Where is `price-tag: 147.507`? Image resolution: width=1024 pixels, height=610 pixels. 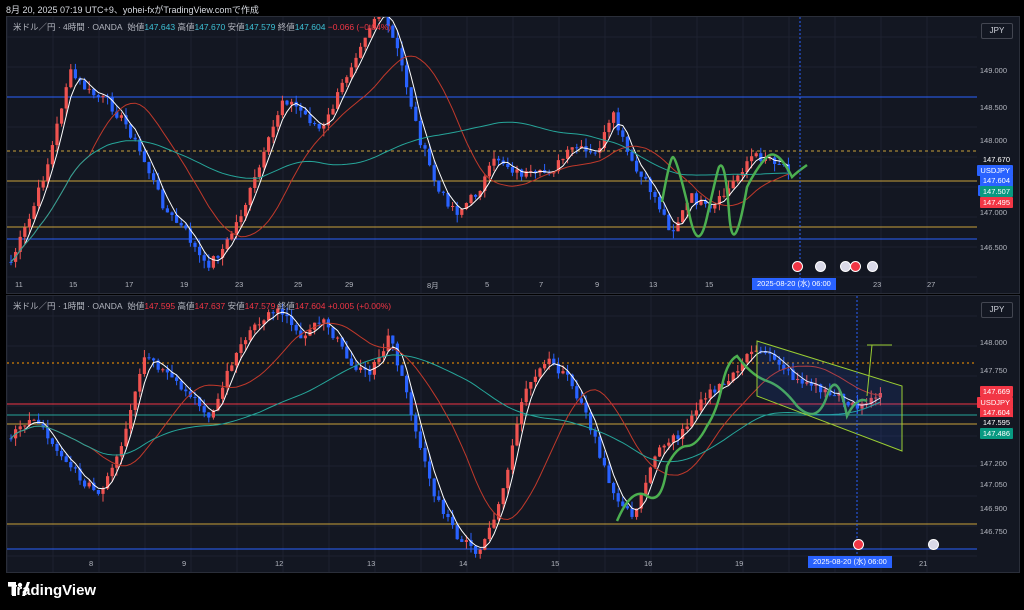
price-tag: 147.507 is located at coordinates (996, 191).